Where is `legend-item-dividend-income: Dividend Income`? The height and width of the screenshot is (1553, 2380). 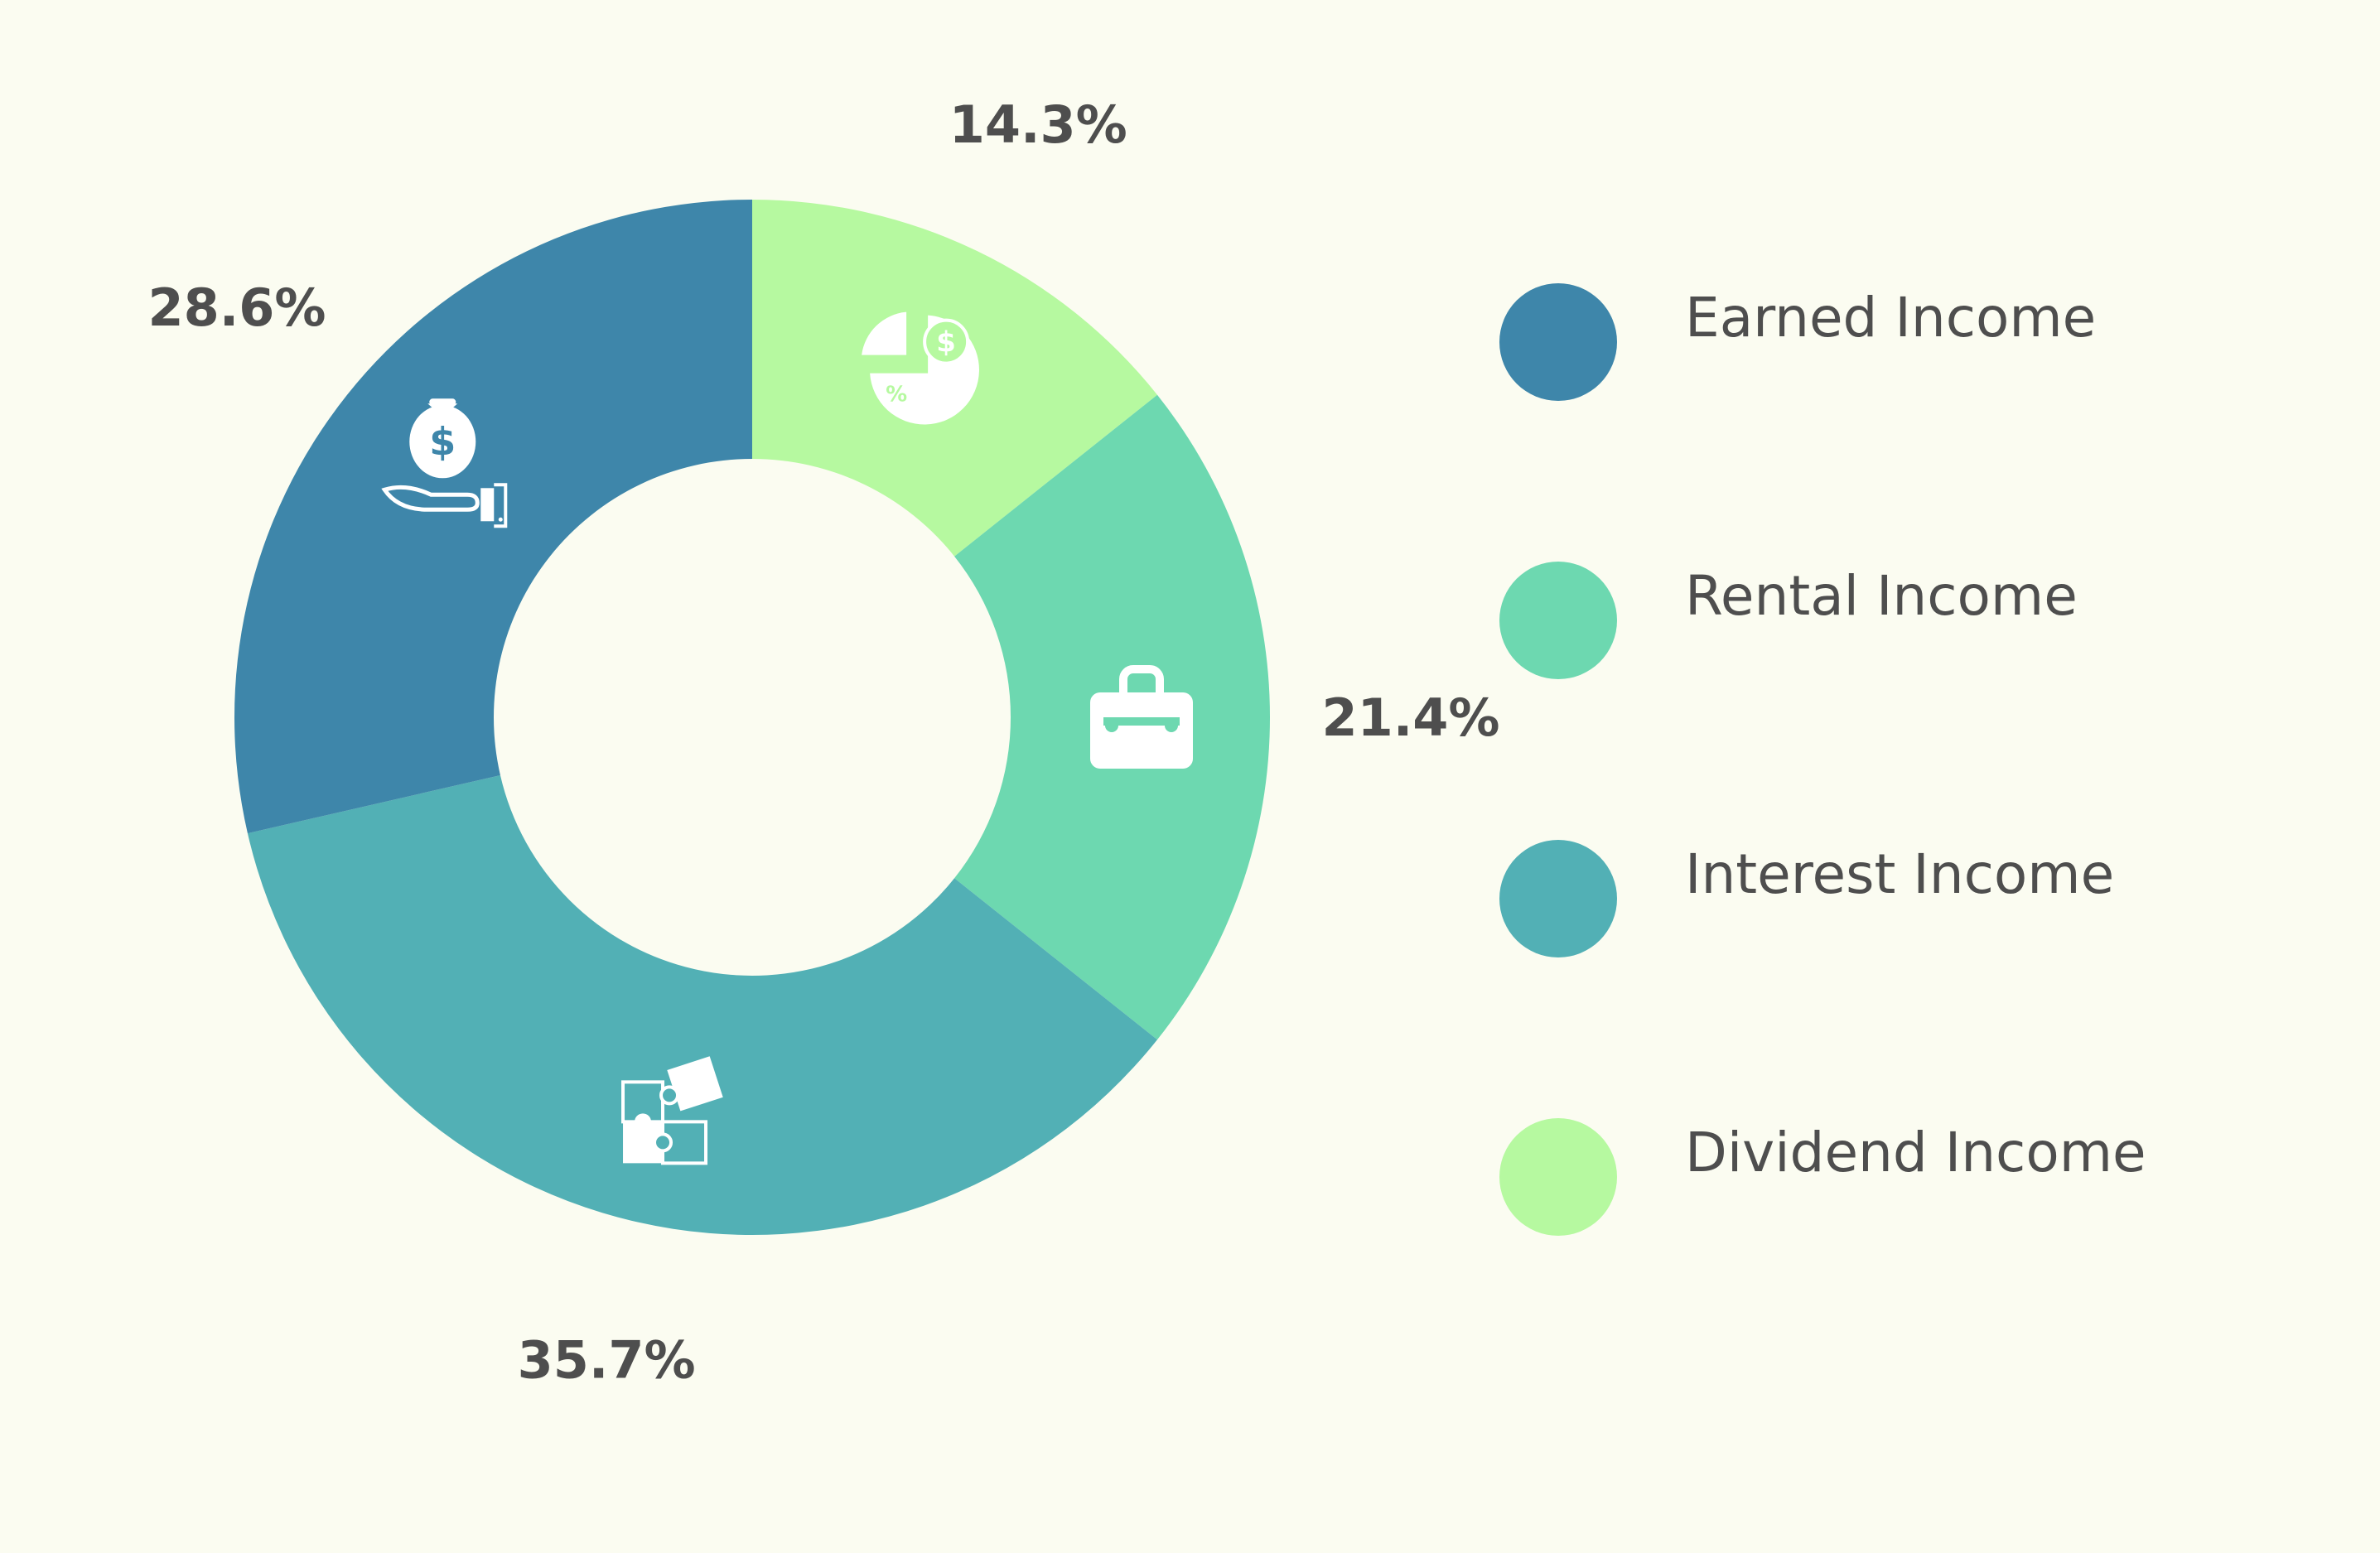
legend-item-dividend-income: Dividend Income is located at coordinates (1822, 1177).